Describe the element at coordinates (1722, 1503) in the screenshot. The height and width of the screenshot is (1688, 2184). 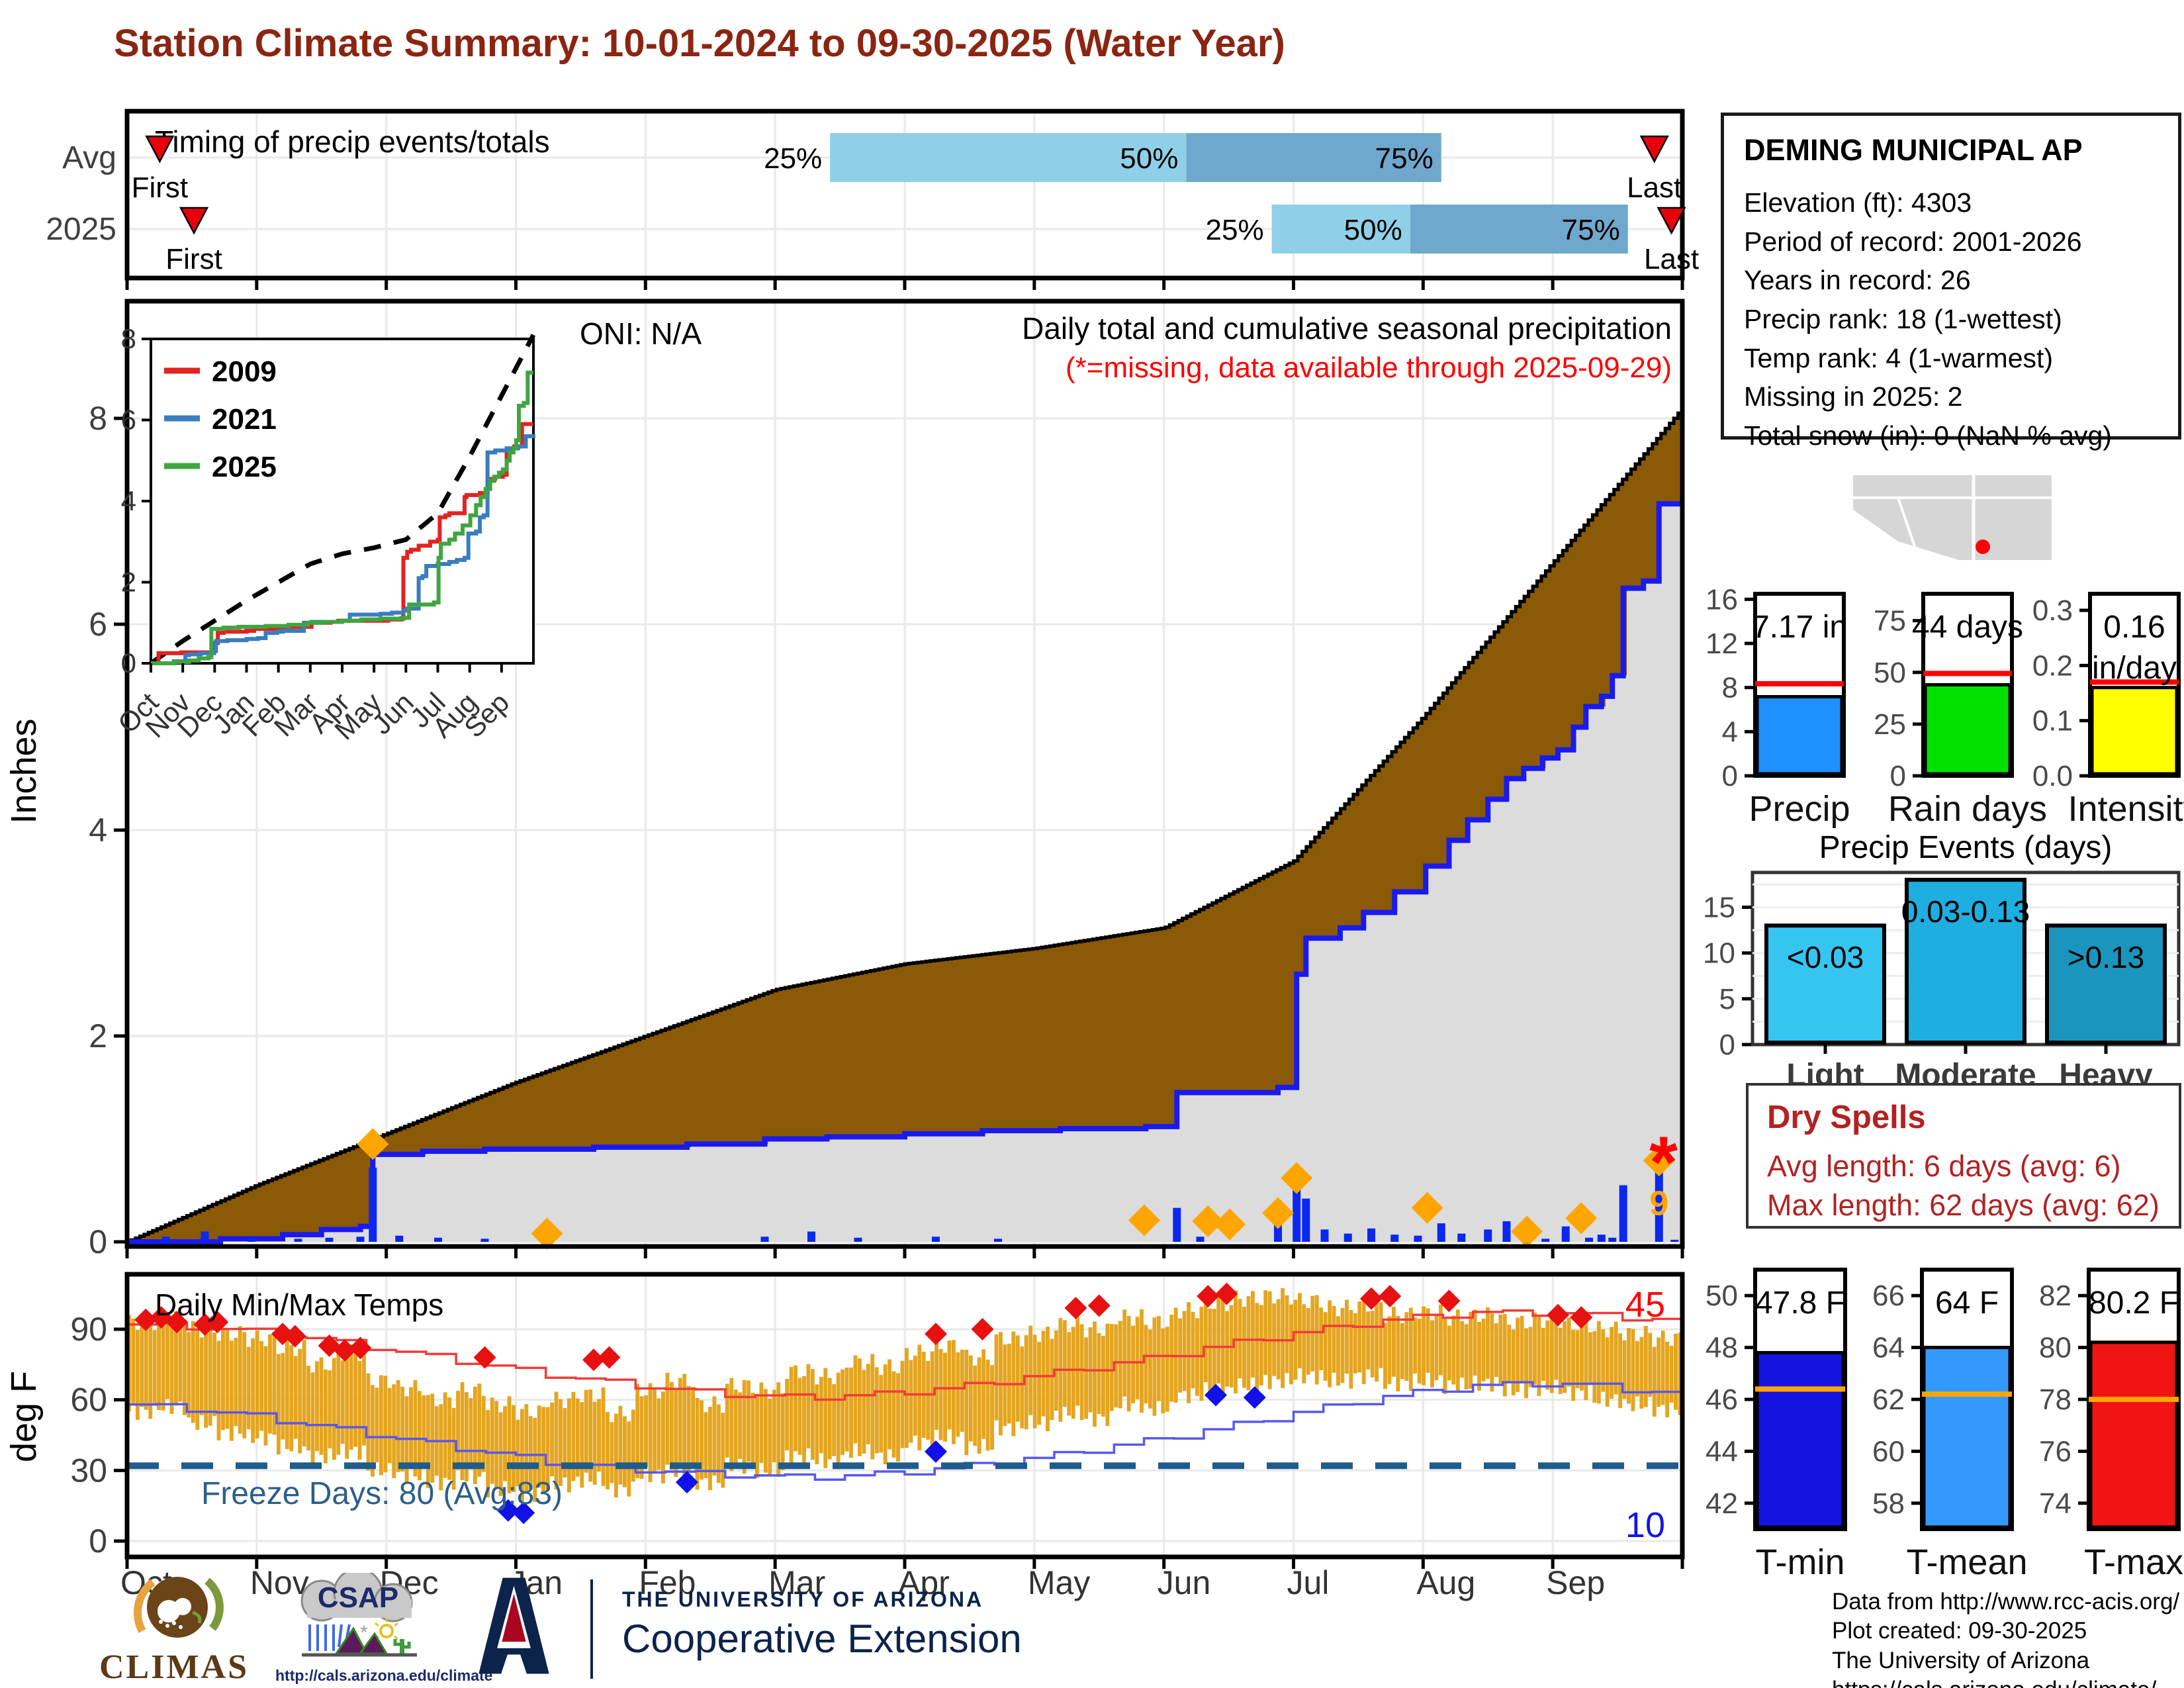
I see `mini-chart-ytick-label: 42` at that location.